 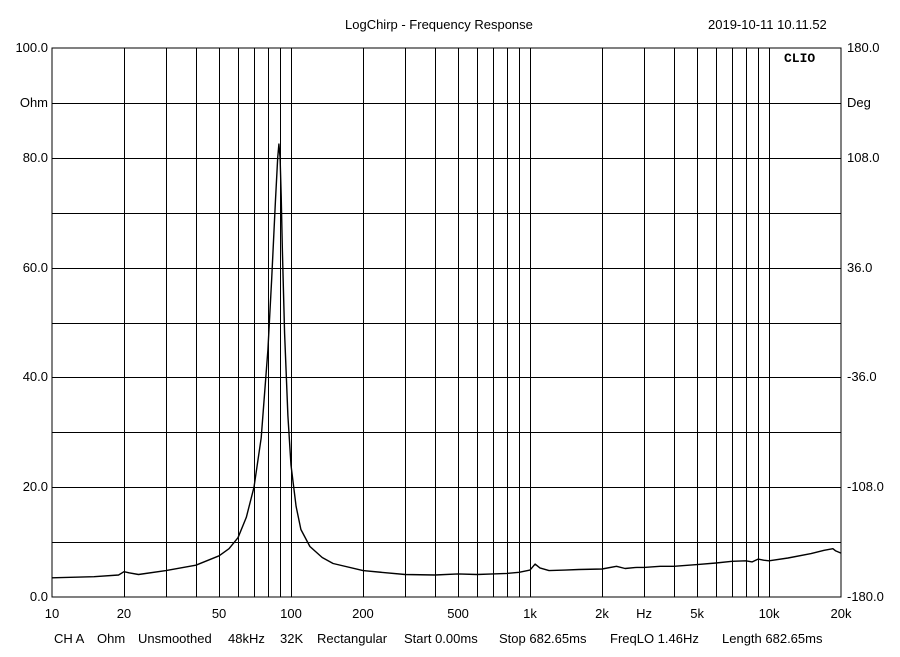 I want to click on y-right-tick-label: -180.0, so click(x=865, y=596).